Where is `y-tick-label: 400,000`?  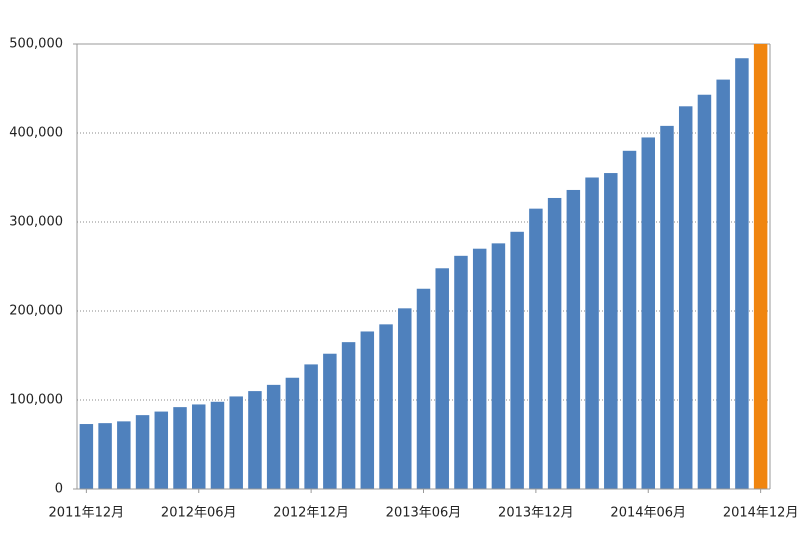 y-tick-label: 400,000 is located at coordinates (36, 133).